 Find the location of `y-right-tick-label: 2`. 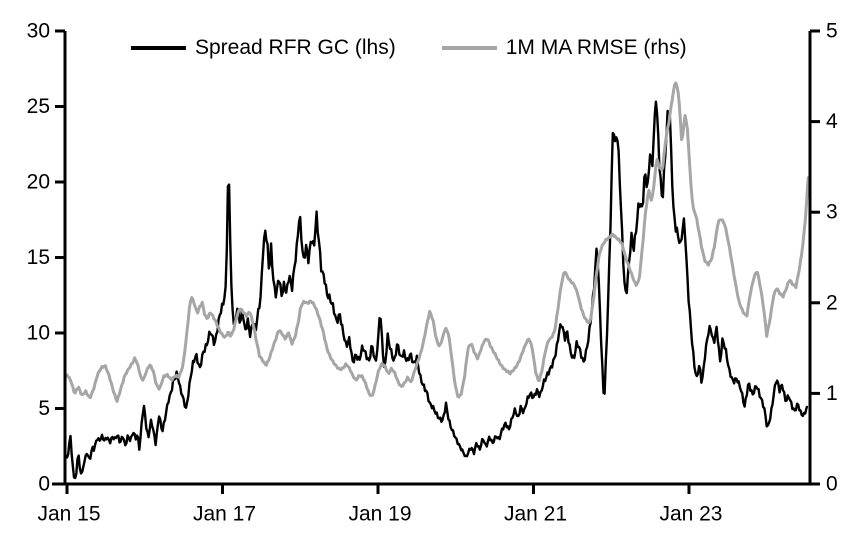

y-right-tick-label: 2 is located at coordinates (832, 302).